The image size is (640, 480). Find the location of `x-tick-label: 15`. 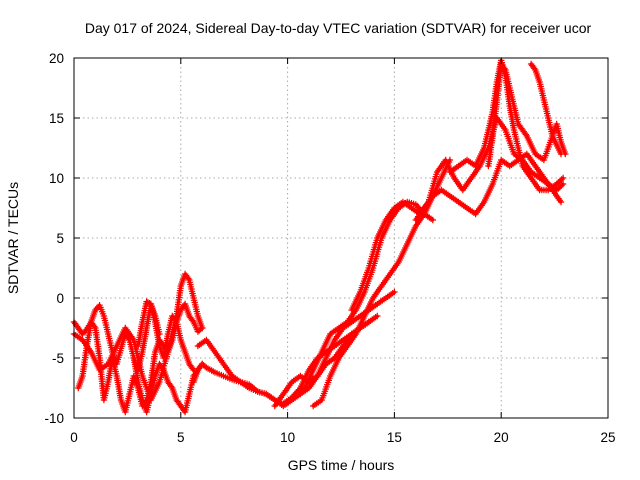

x-tick-label: 15 is located at coordinates (394, 437).